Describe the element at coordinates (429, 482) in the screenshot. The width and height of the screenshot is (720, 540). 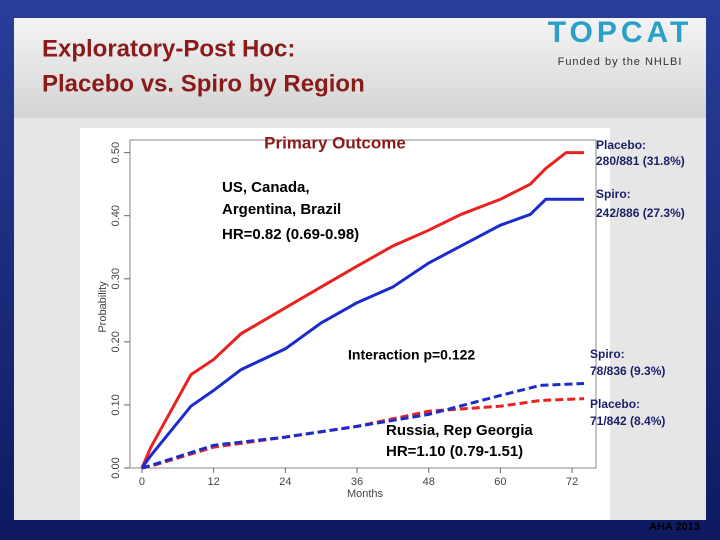
I see `x-tick-label: 48` at that location.